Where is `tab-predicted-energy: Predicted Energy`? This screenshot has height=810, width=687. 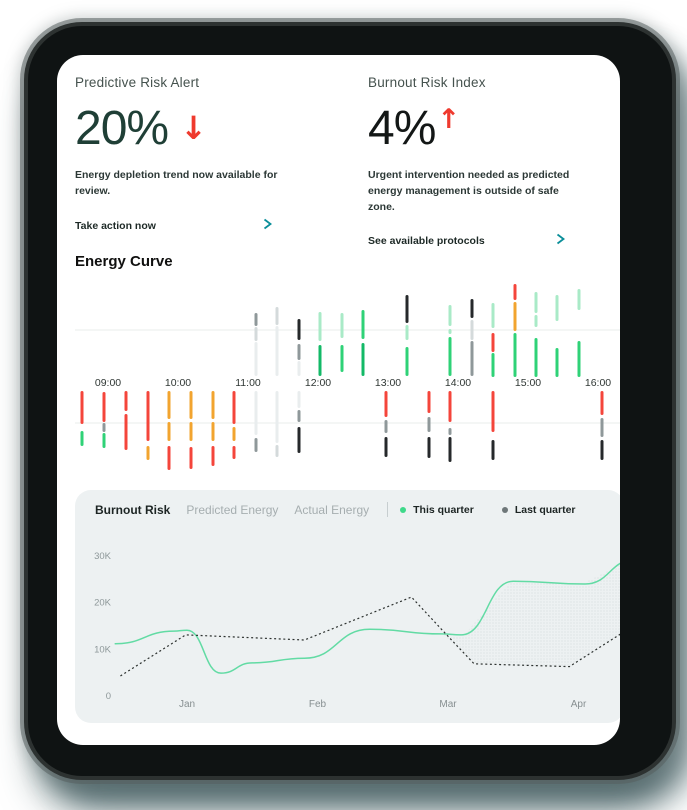 tab-predicted-energy: Predicted Energy is located at coordinates (232, 509).